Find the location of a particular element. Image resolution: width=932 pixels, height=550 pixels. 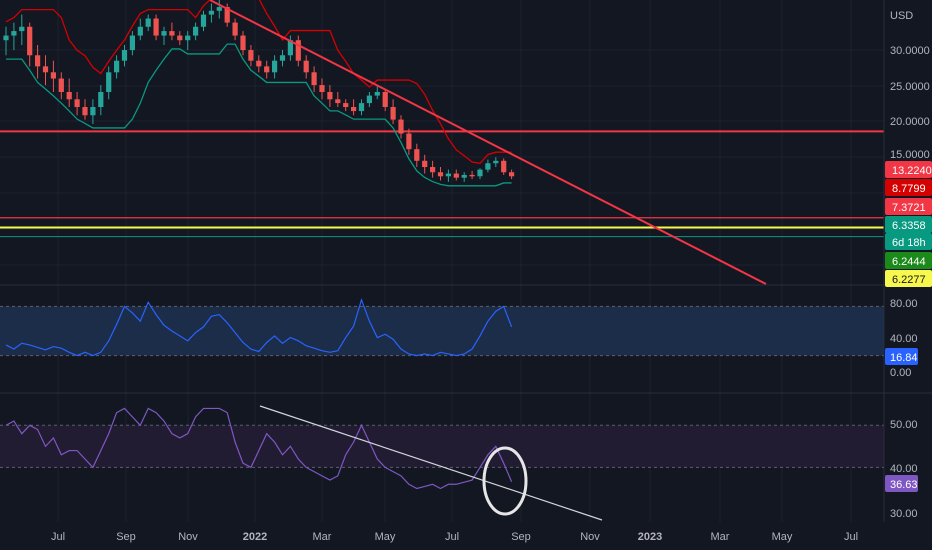

rsi-axis: 80.00 40.00 0.00 16.84 is located at coordinates (901, 338).